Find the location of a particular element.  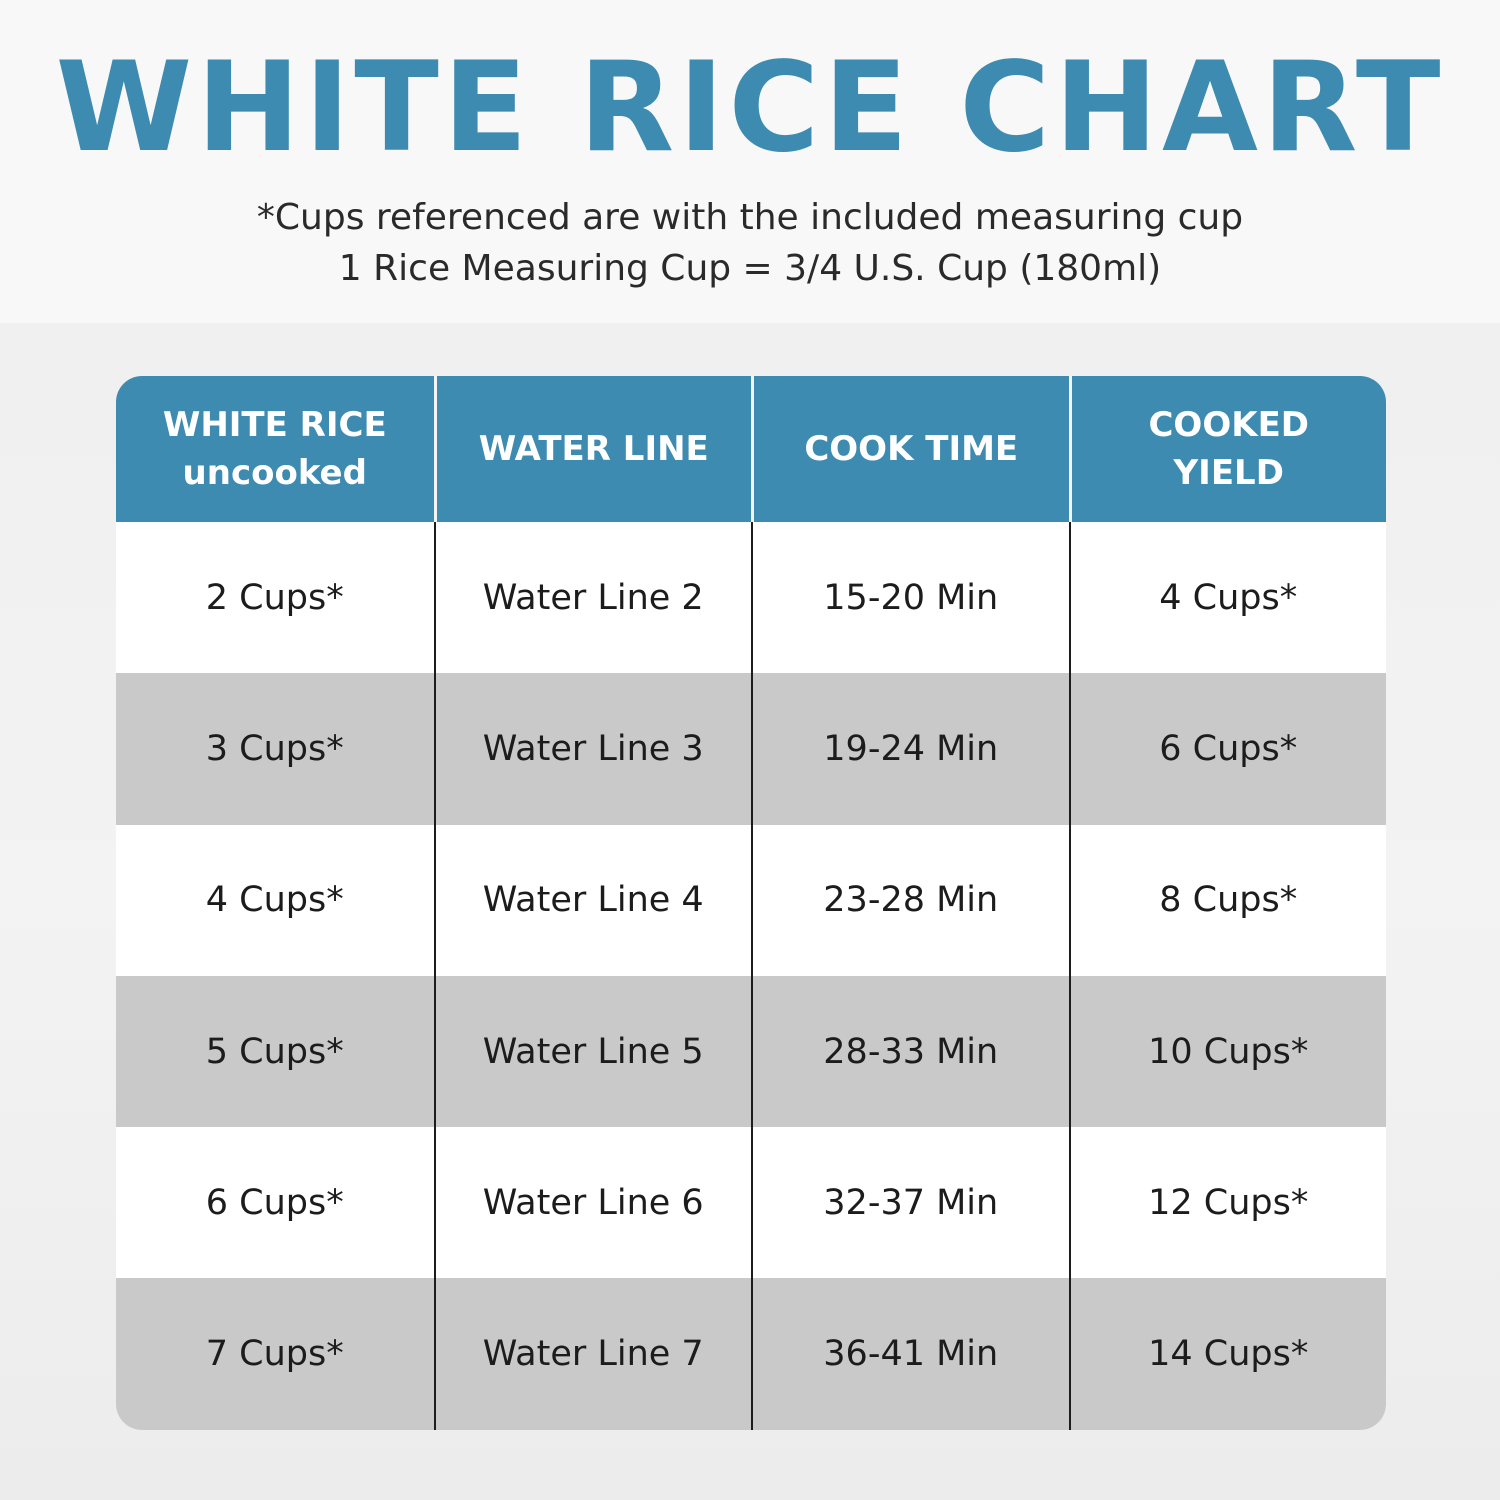

water-line-cell: Water Line 3 is located at coordinates (592, 749).